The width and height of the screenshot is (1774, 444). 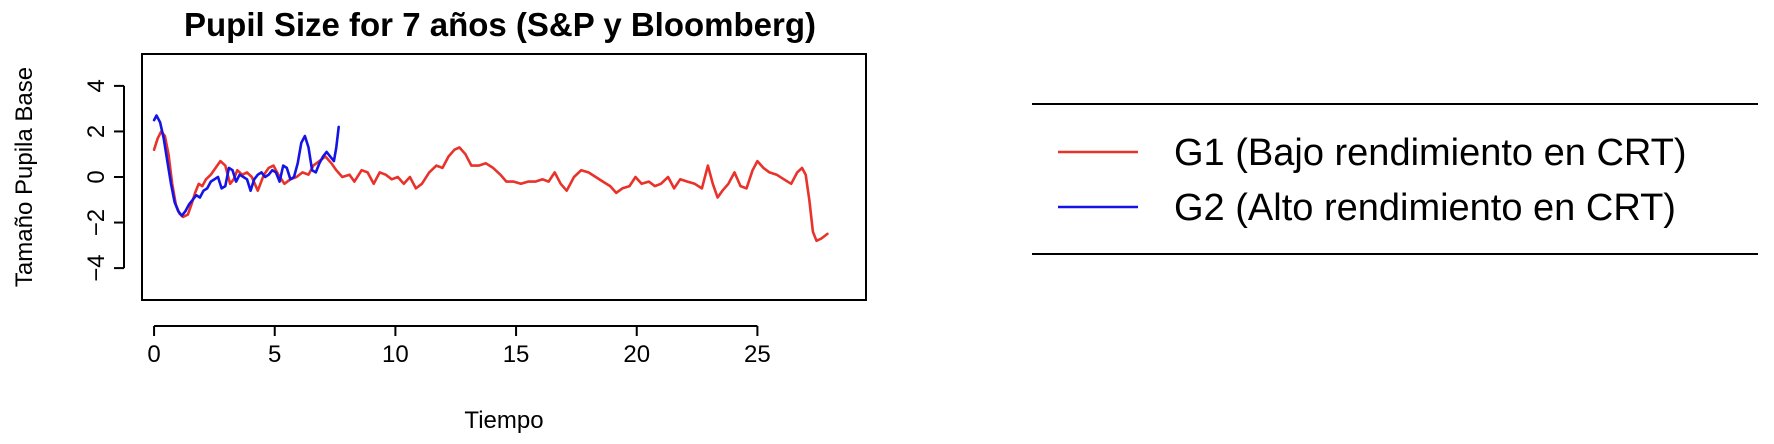 I want to click on x-axis: 0 5 10 15 20 25, so click(x=459, y=346).